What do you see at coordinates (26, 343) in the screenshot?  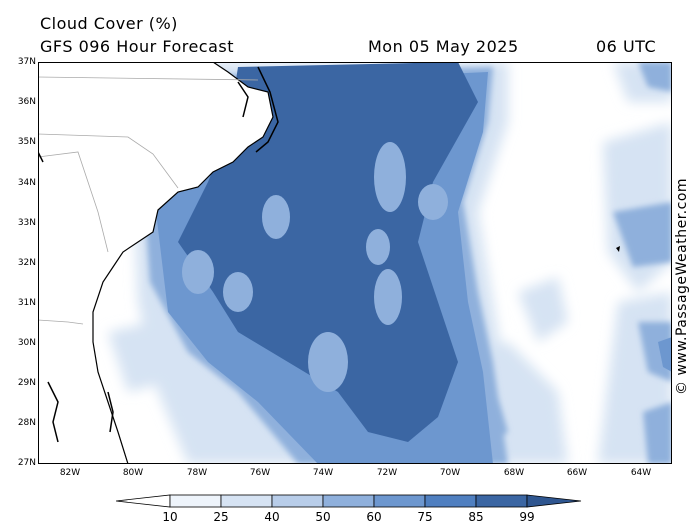 I see `lat-label: 30N` at bounding box center [26, 343].